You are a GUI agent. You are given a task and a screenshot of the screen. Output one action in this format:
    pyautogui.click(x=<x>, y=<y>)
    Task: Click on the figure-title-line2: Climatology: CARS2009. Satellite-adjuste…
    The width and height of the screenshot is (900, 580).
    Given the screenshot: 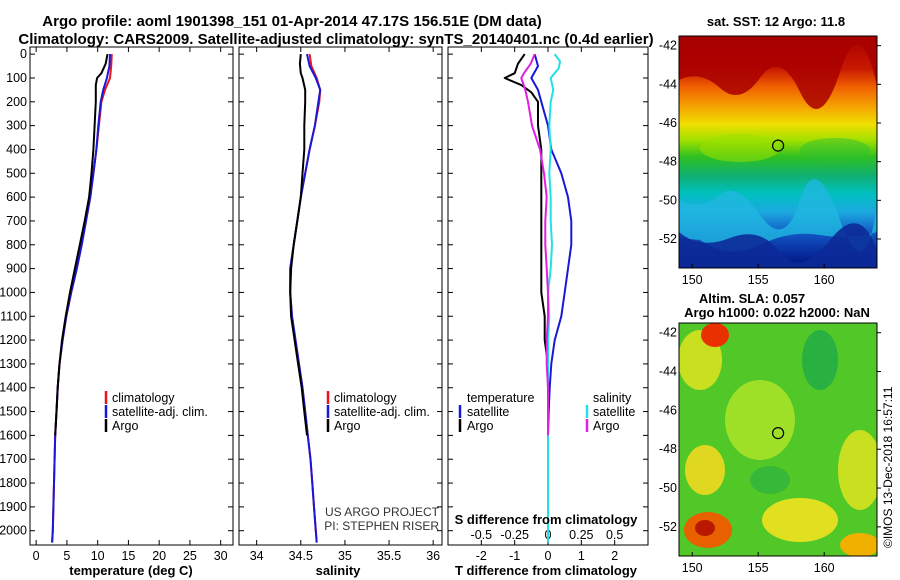 What is the action you would take?
    pyautogui.click(x=335, y=39)
    